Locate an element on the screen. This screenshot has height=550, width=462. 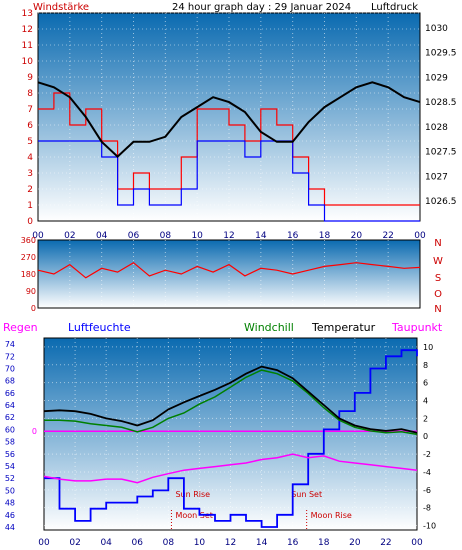
dewpoint-line is located at coordinates (230, 468).